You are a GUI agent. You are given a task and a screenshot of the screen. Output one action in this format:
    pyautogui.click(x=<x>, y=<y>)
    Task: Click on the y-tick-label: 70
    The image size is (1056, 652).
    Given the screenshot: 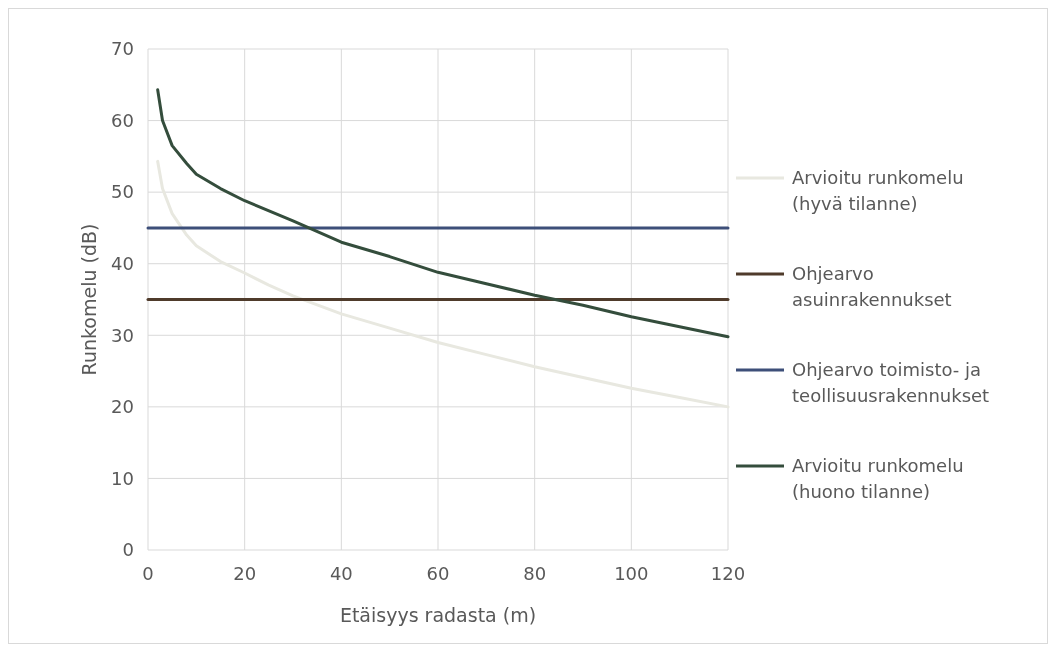 What is the action you would take?
    pyautogui.click(x=122, y=49)
    